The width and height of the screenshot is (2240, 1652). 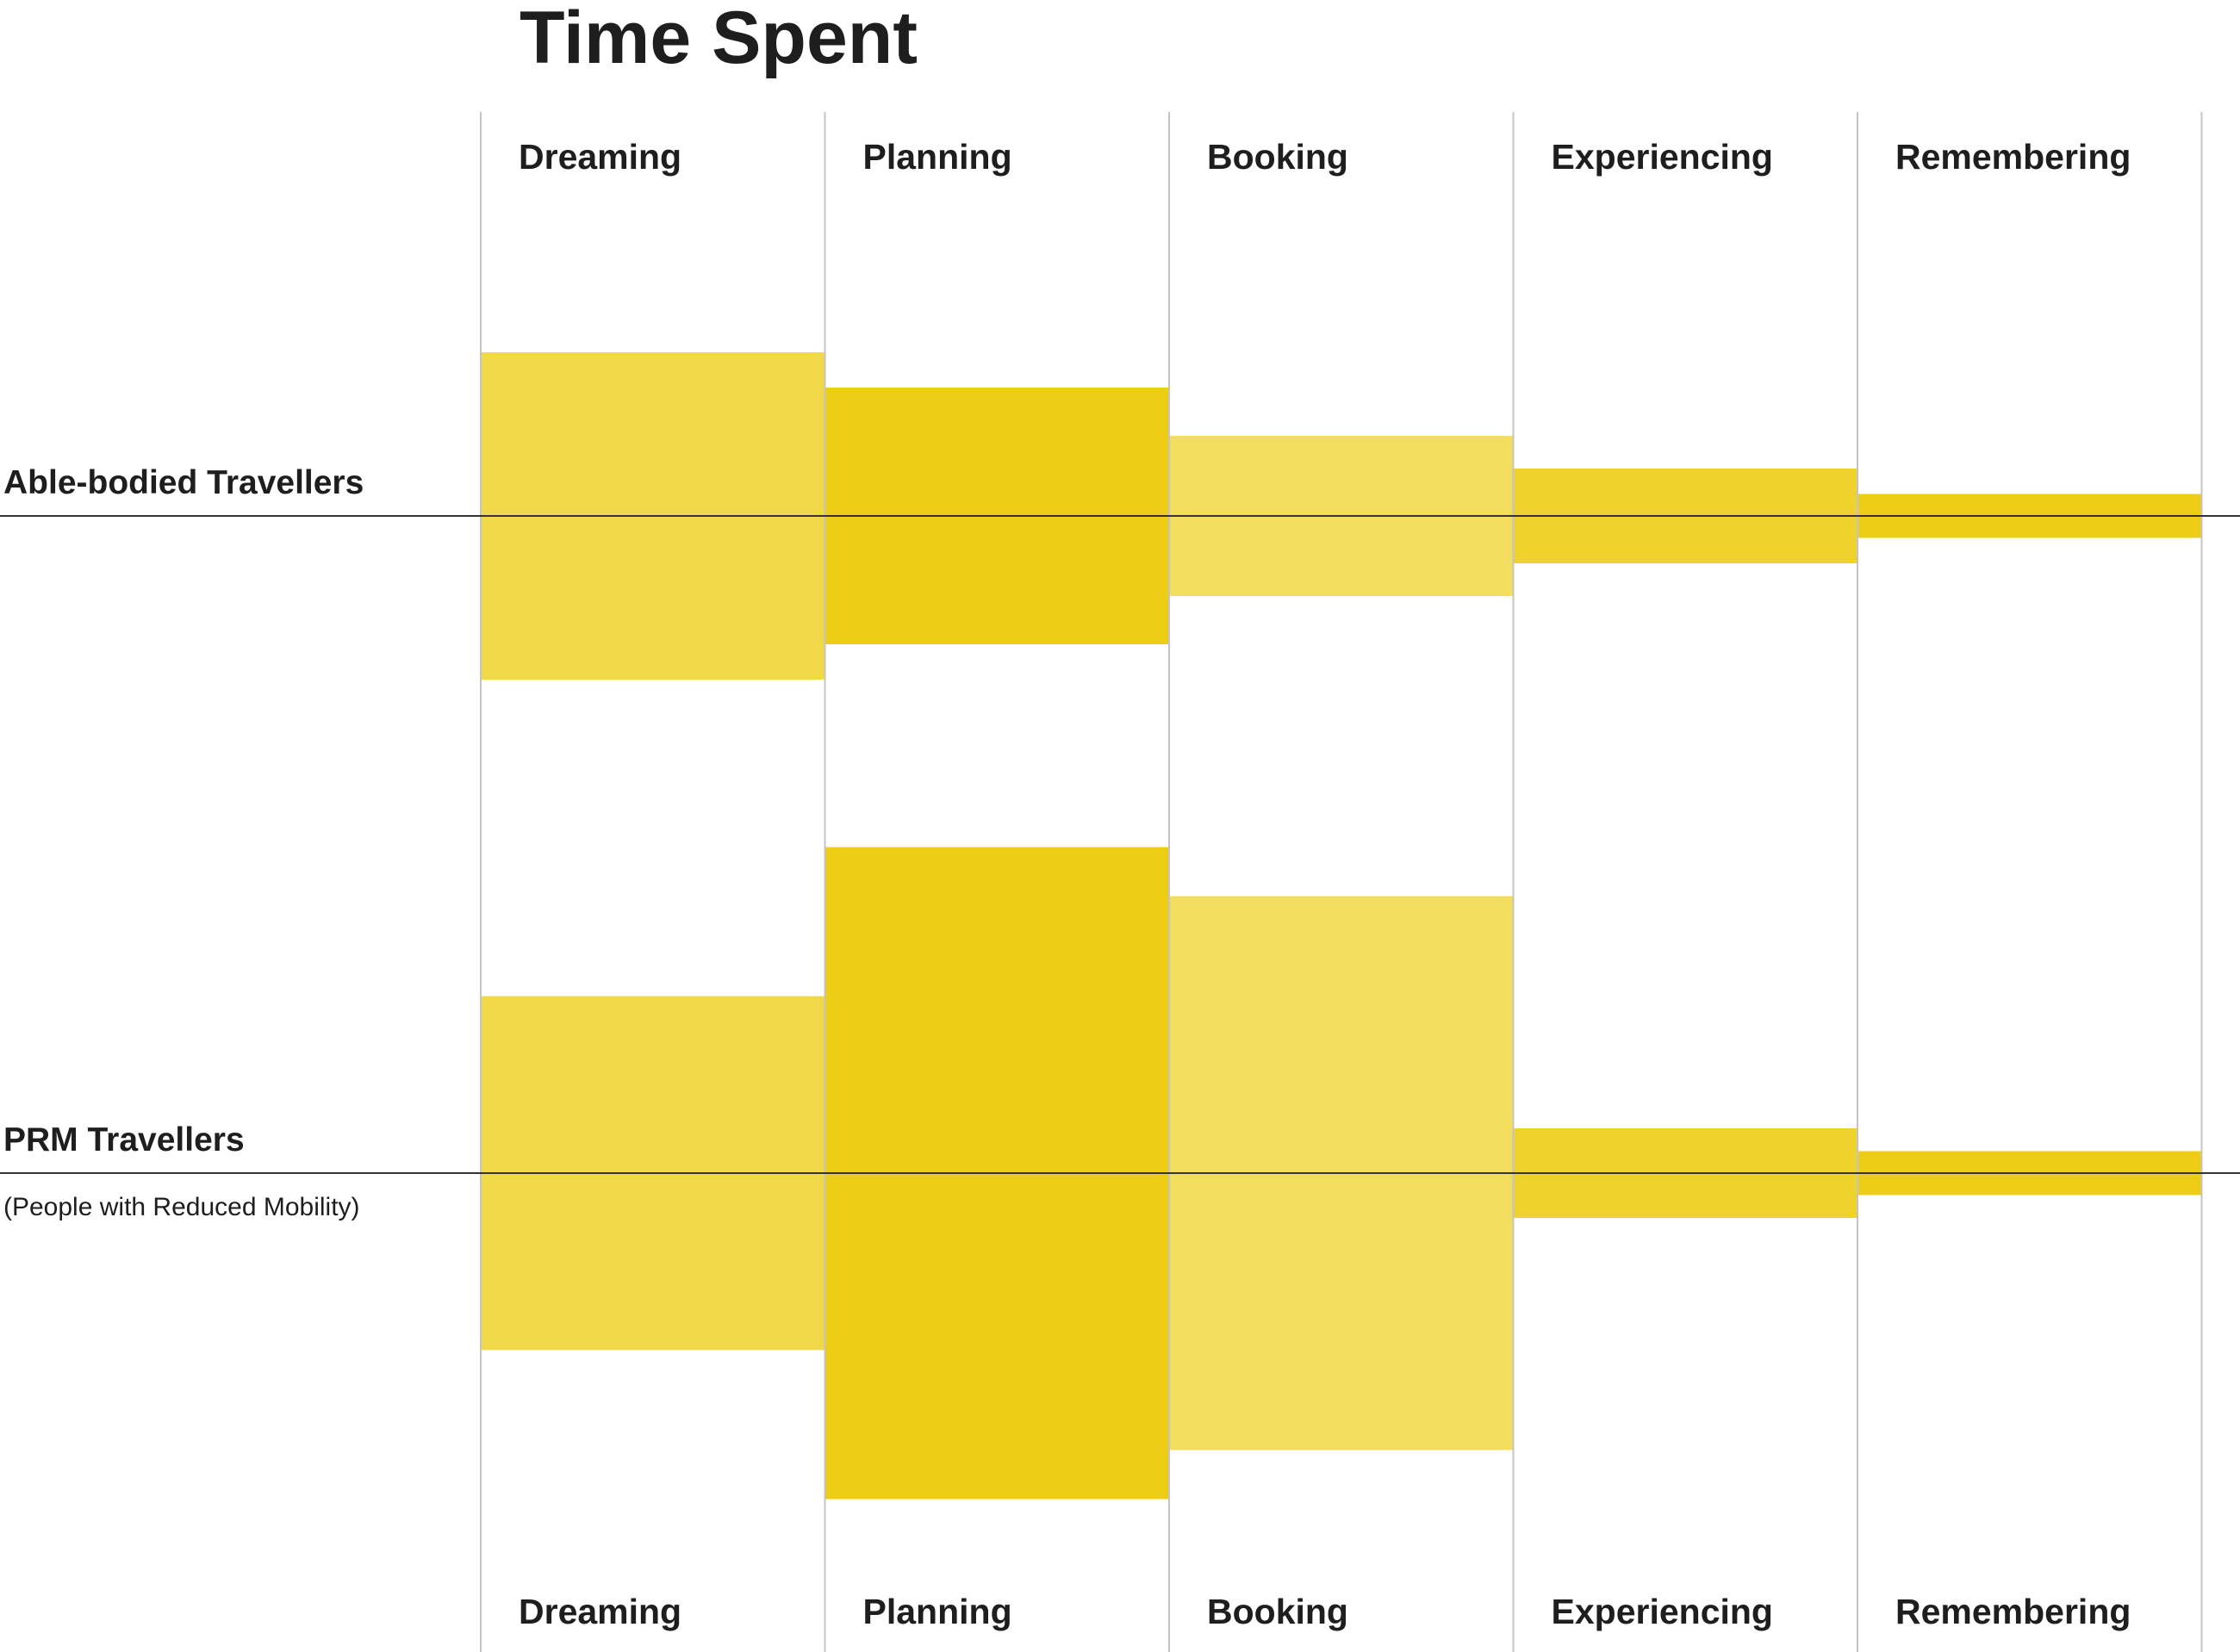 What do you see at coordinates (600, 157) in the screenshot?
I see `stage-label-top-dreaming: Dreaming` at bounding box center [600, 157].